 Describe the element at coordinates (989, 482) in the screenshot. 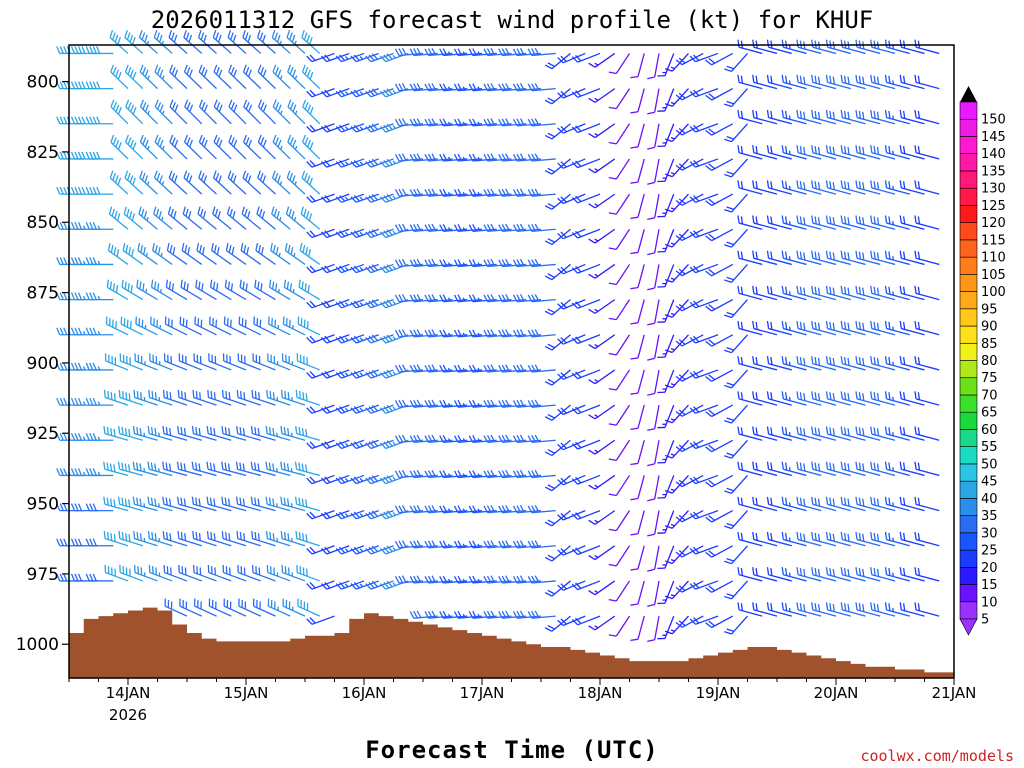

I see `colorbar-label: 45` at that location.